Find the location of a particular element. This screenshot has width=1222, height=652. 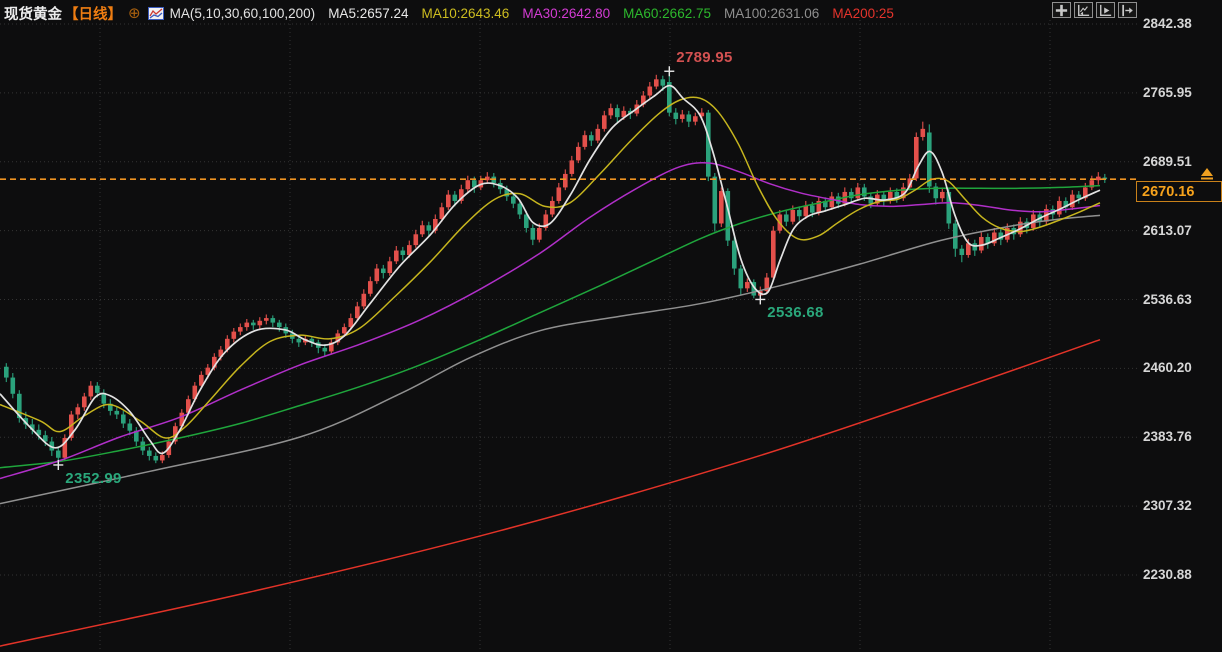

y-axis-label: 2536.63 is located at coordinates (1167, 299).